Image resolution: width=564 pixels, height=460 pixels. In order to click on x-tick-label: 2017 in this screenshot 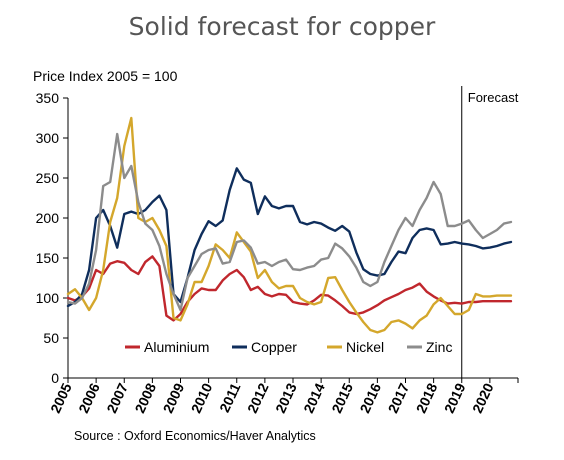, I will do `click(399, 397)`.